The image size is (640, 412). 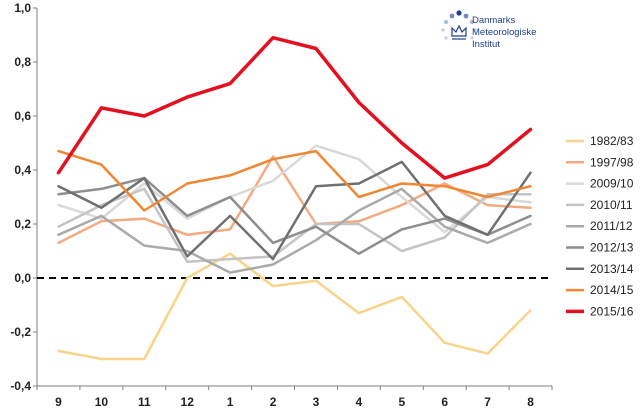 I want to click on y-tick-label: -0,2, so click(x=20, y=332).